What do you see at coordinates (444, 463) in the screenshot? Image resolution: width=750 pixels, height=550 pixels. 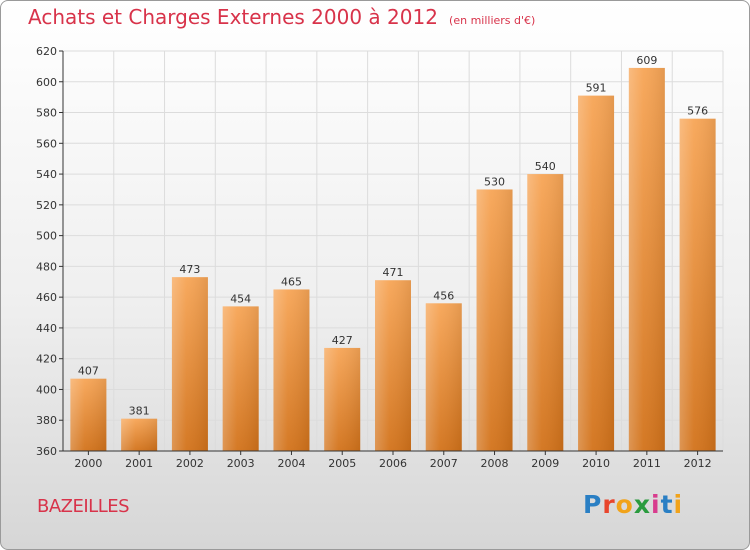 I see `x-tick-label: 2007` at bounding box center [444, 463].